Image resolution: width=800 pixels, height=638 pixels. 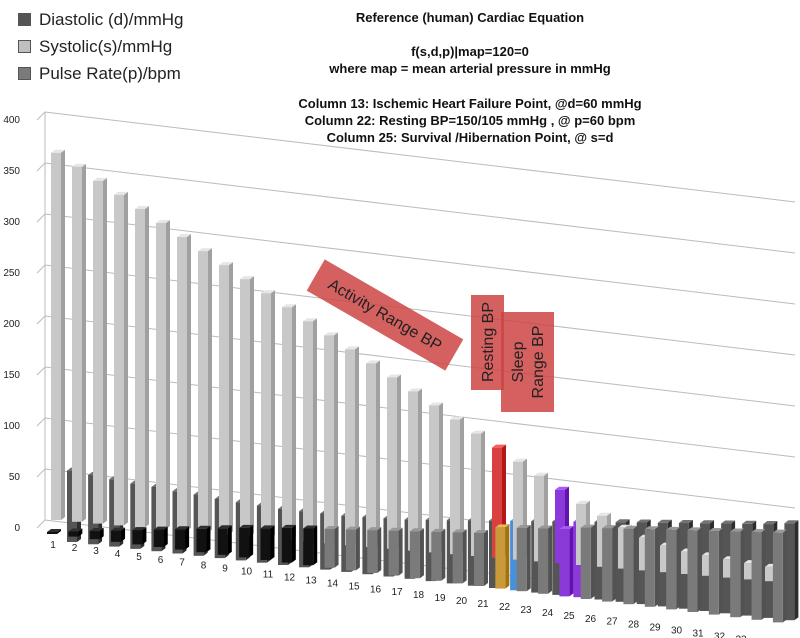 I want to click on activity-range-label: Activity Range BP, so click(x=384, y=315).